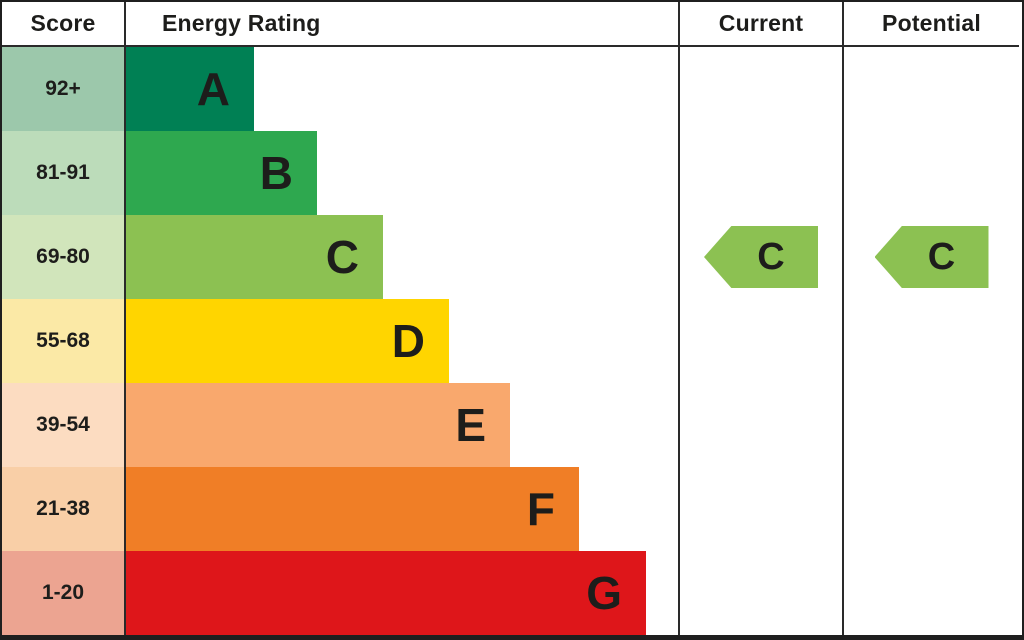  I want to click on score-cell-e: 39-54, so click(64, 425).